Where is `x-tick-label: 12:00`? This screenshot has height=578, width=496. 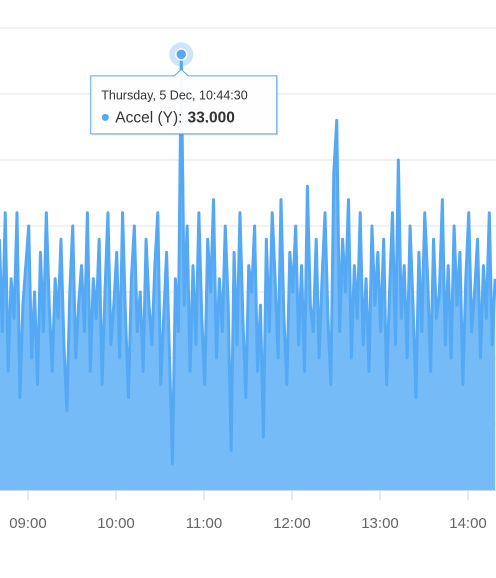 x-tick-label: 12:00 is located at coordinates (292, 523).